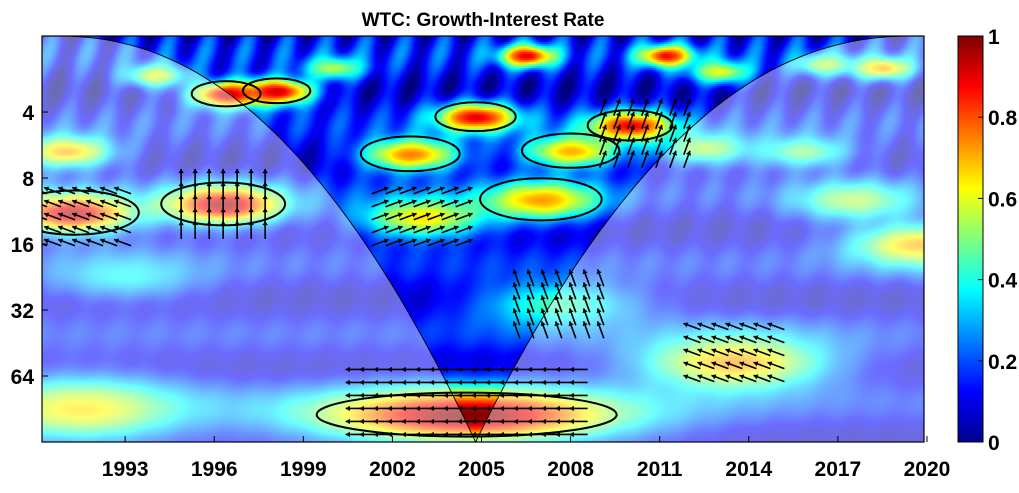 This screenshot has width=1019, height=493. Describe the element at coordinates (1002, 362) in the screenshot. I see `colorbar-tick-label: 0.2` at that location.